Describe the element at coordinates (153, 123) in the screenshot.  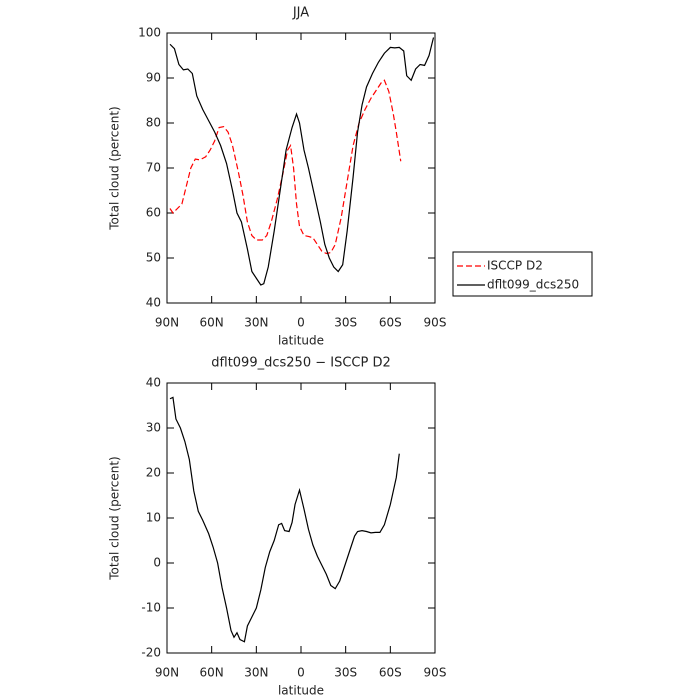
I see `y-tick-label: 80` at that location.